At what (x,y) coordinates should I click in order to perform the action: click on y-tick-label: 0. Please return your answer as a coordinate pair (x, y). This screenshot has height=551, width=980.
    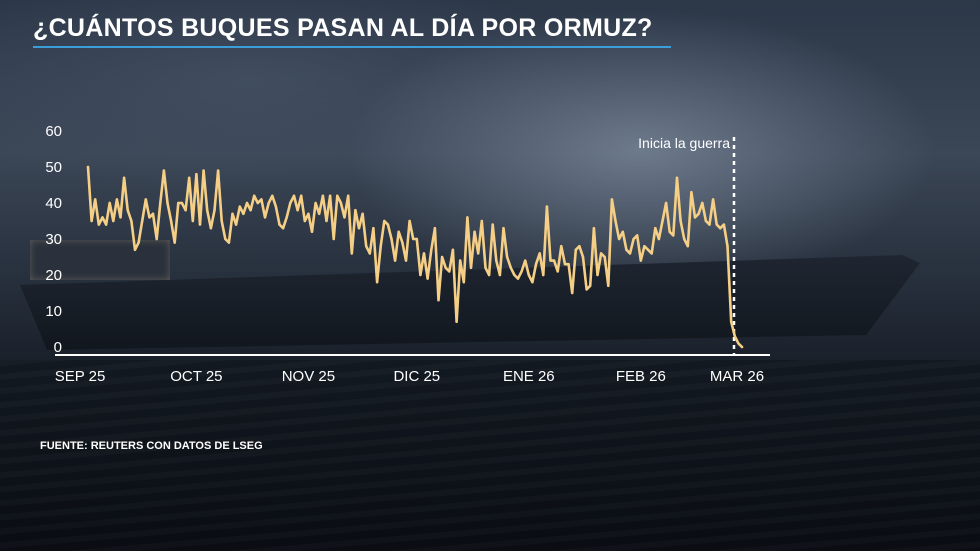
    Looking at the image, I should click on (58, 347).